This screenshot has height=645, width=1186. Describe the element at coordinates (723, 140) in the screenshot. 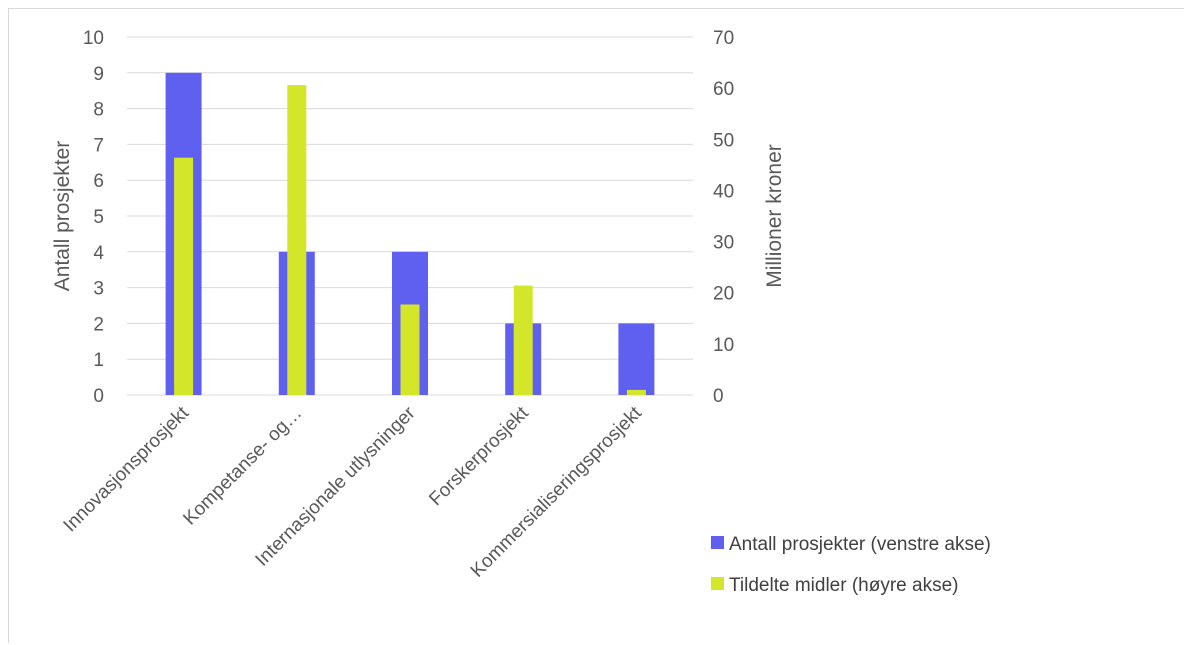

I see `right-tick-label: 50` at that location.